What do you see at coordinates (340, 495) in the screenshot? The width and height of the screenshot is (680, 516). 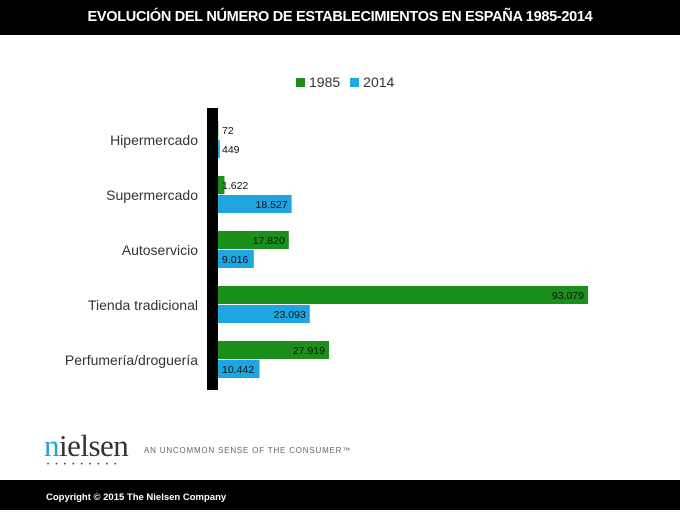 I see `footer-copyright: Copyright © 2015 The Nielsen Company` at bounding box center [340, 495].